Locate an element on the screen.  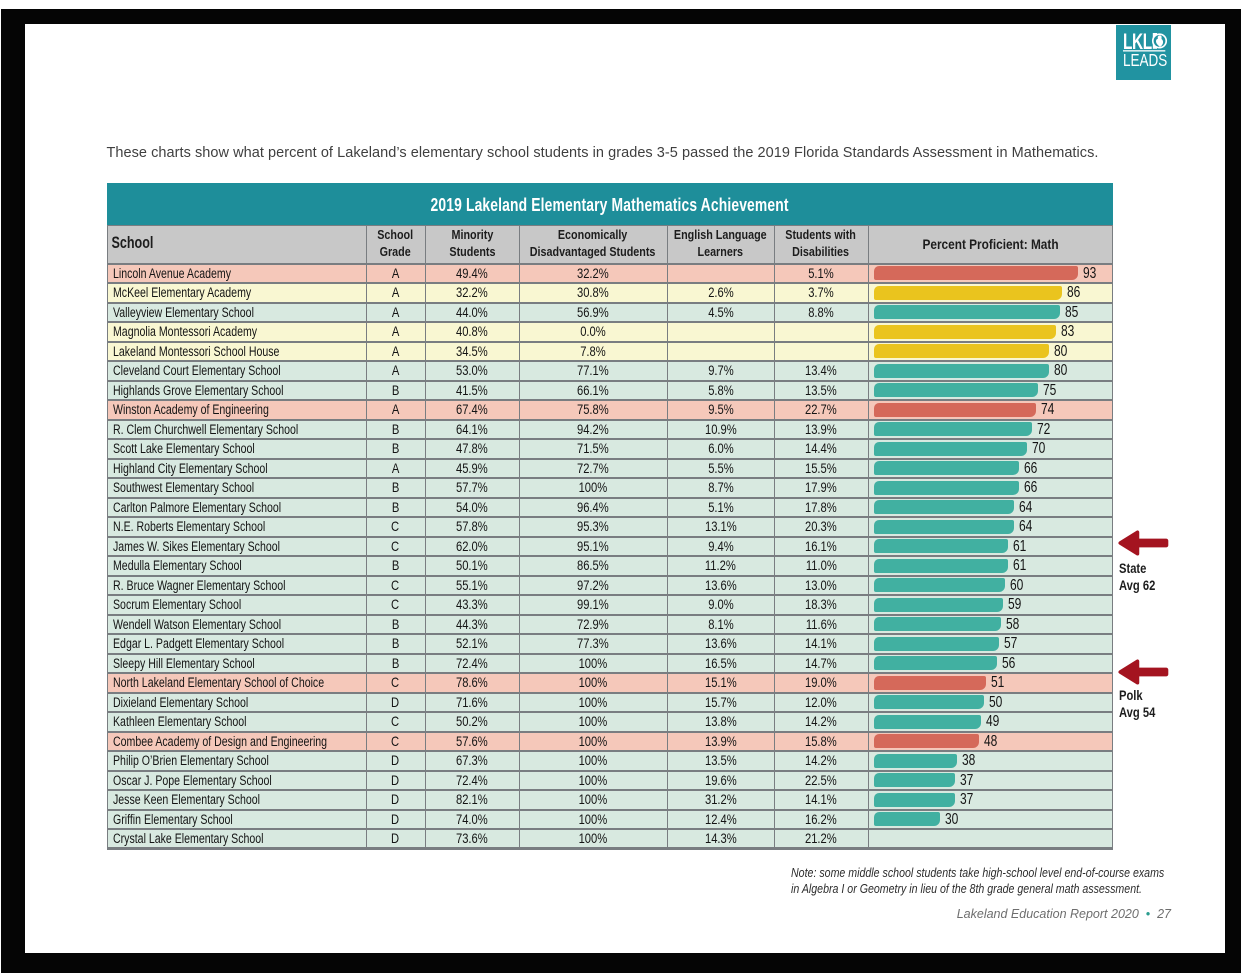
svg-text: LEADS is located at coordinates (1145, 60).